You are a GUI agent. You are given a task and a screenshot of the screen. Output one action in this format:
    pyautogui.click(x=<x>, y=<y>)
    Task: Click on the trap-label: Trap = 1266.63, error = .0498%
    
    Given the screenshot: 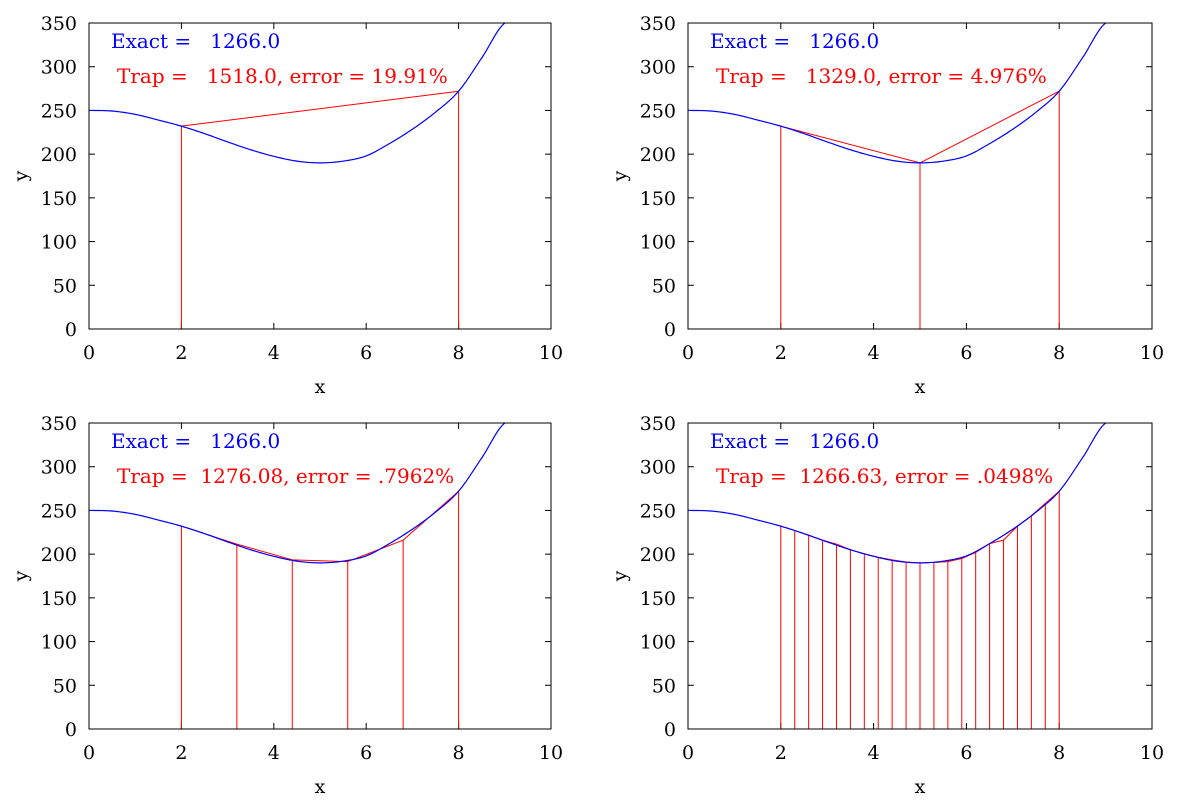 What is the action you would take?
    pyautogui.click(x=884, y=476)
    